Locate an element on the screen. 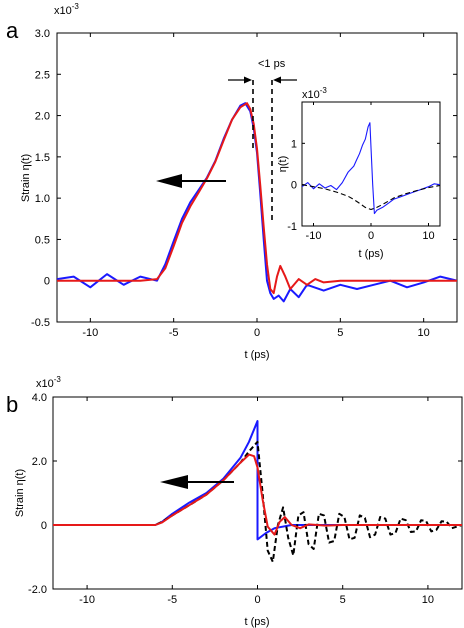 This screenshot has width=464, height=628. panel-a-y-tick-label: 3.0 is located at coordinates (42, 34).